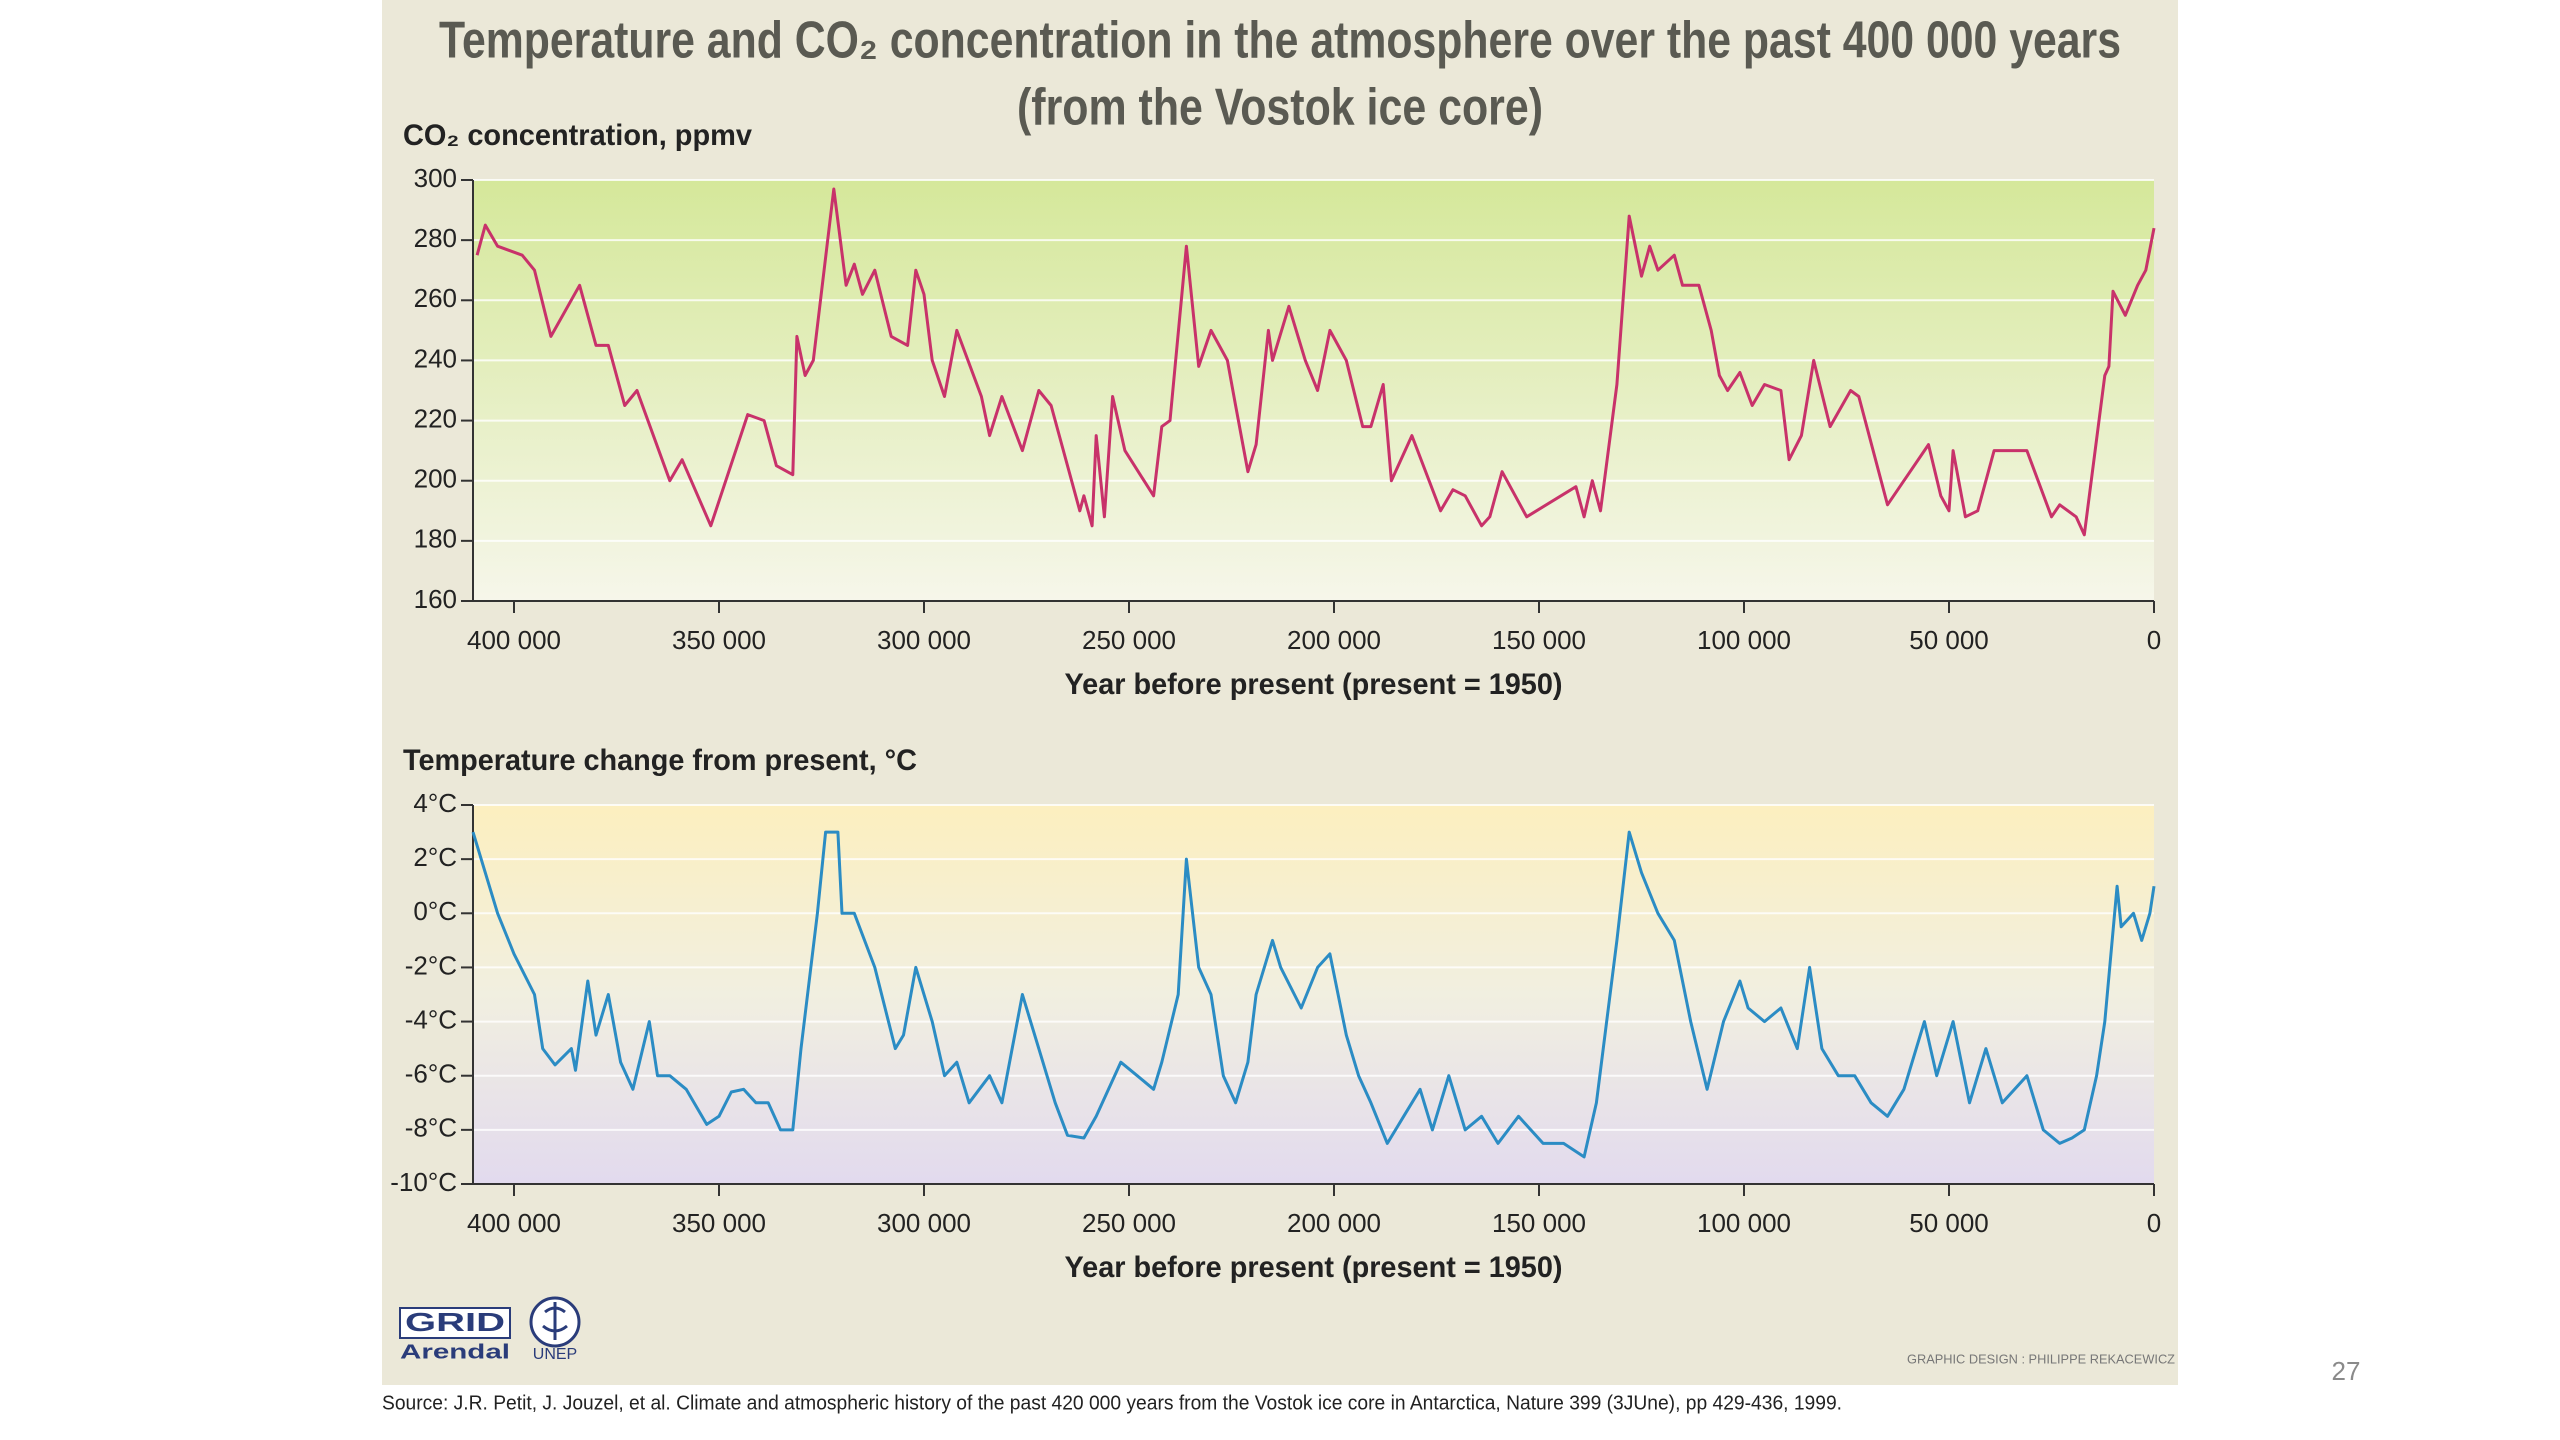  Describe the element at coordinates (431, 1019) in the screenshot. I see `y-tick-label: -4°C` at that location.